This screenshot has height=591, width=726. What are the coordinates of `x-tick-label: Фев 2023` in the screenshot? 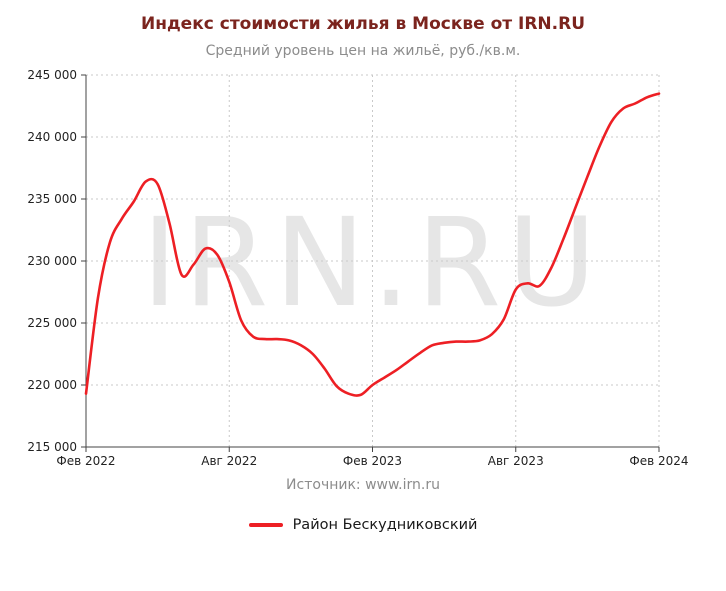 It's located at (372, 461).